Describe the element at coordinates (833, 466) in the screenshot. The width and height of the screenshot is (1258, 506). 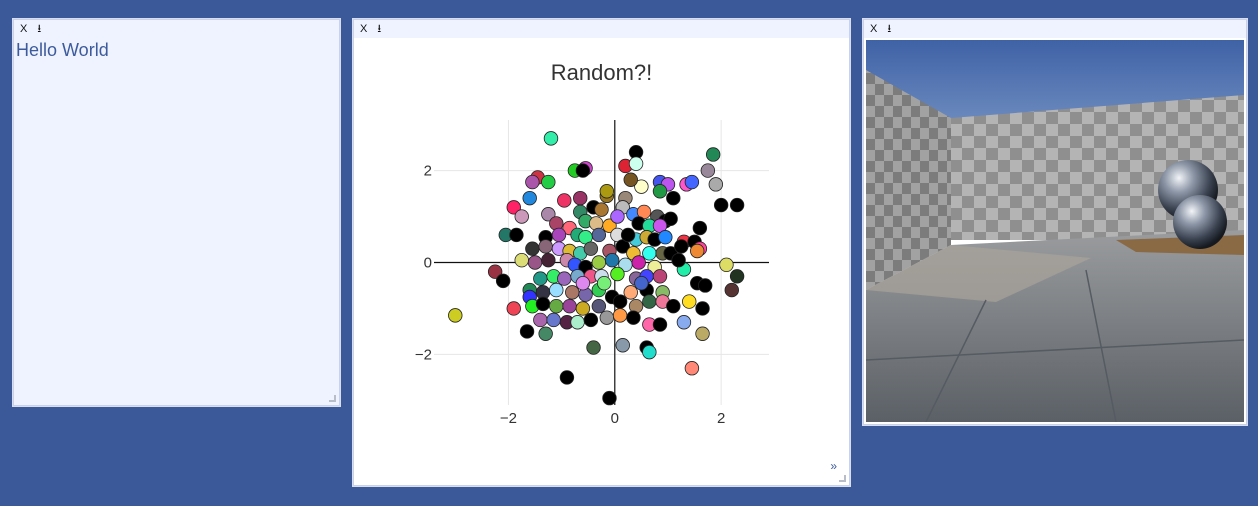
I see `expand-button: »` at that location.